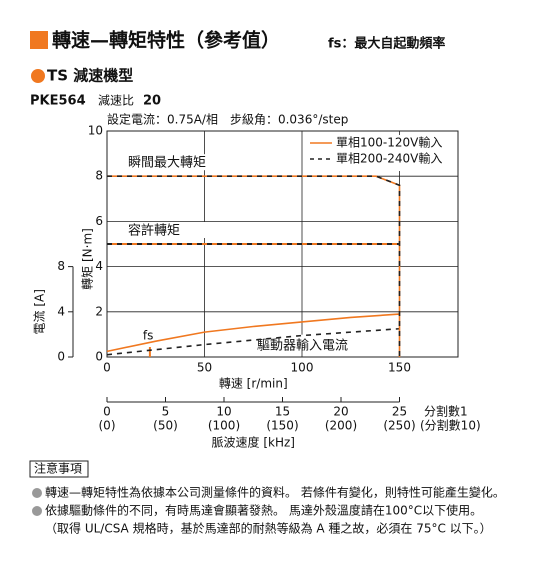 This screenshot has height=564, width=560. Describe the element at coordinates (386, 44) in the screenshot. I see `title-note: fs：最大自起動頻率` at that location.